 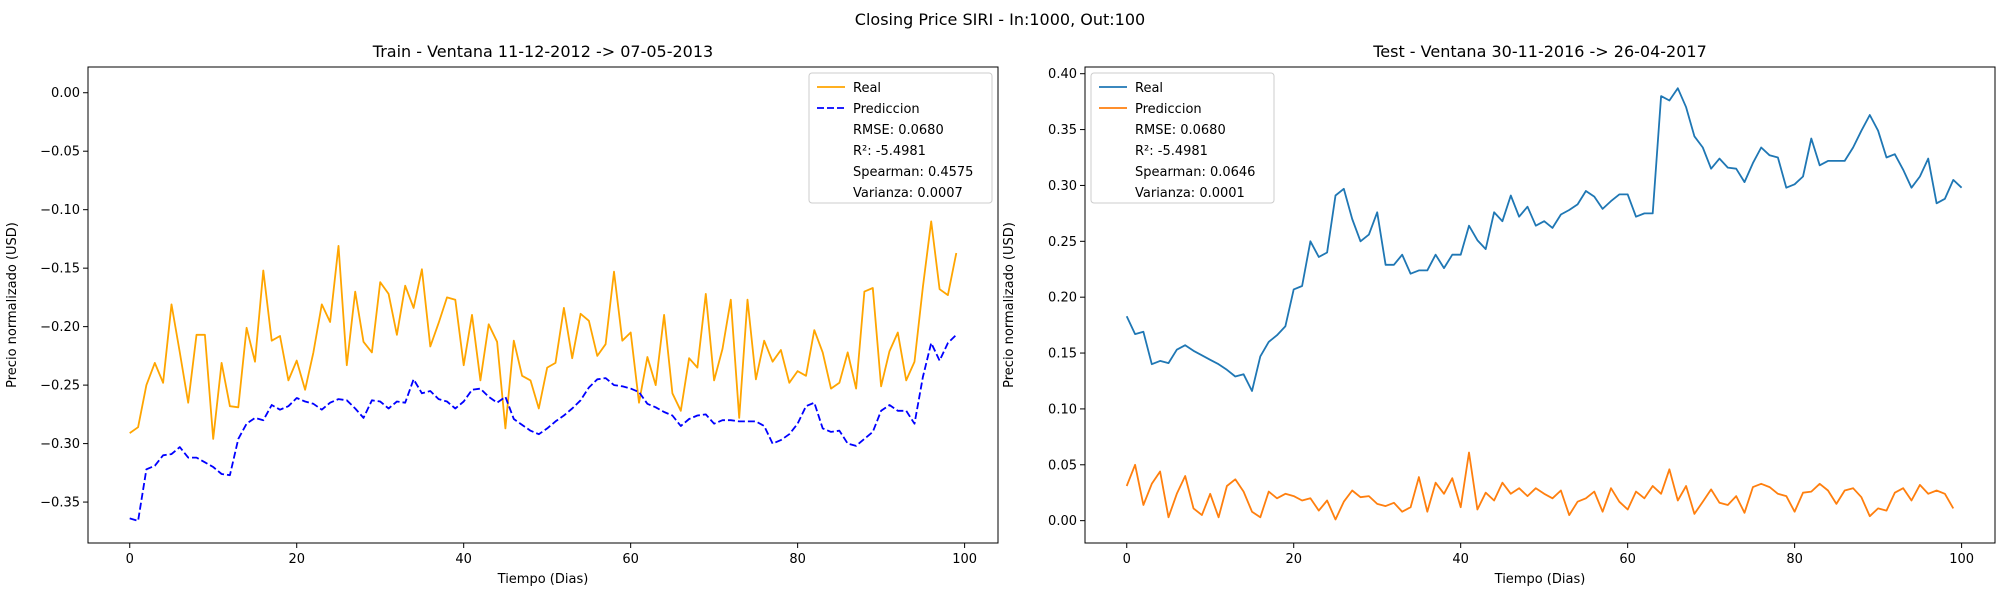 I want to click on train-y-tick-label: 0.00, so click(x=65, y=93).